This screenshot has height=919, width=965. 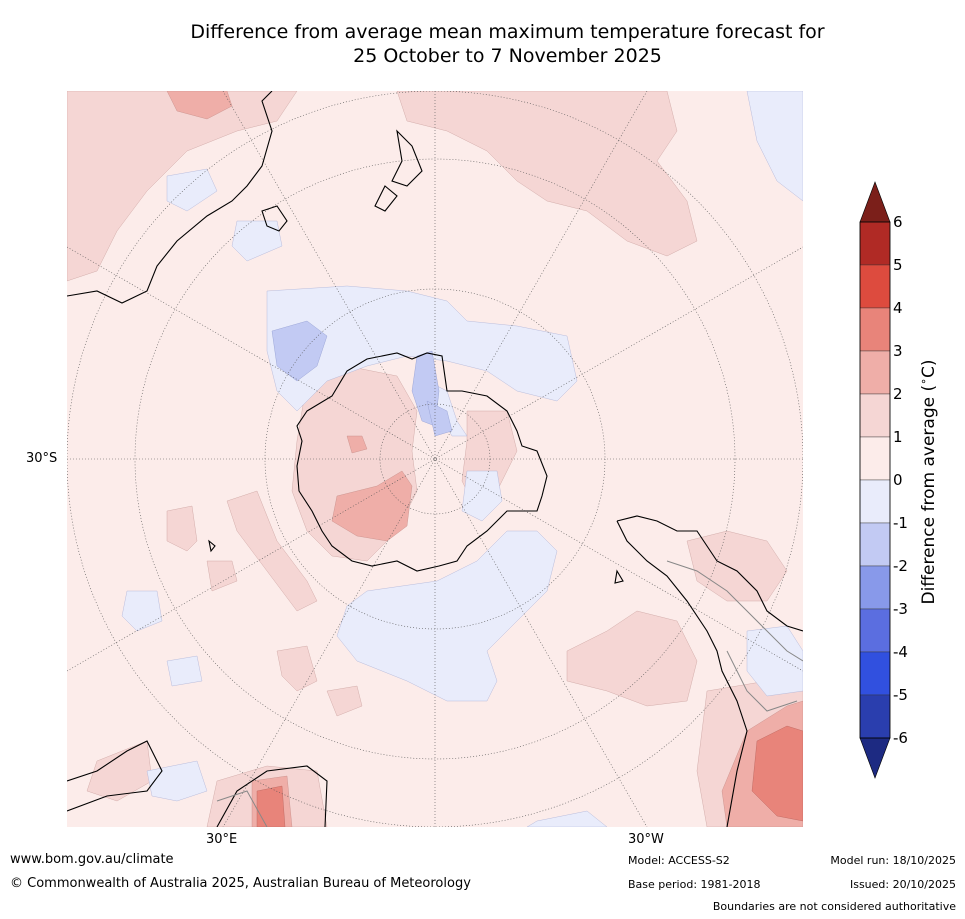 What do you see at coordinates (900, 695) in the screenshot?
I see `colorbar-tick-label: -5` at bounding box center [900, 695].